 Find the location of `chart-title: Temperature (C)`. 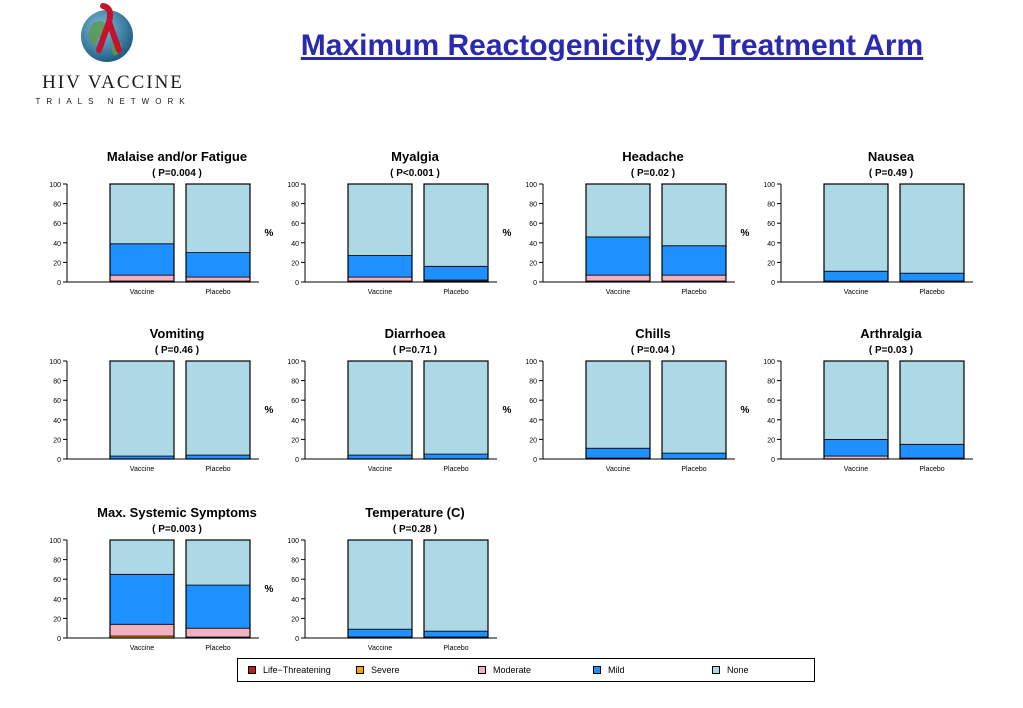

chart-title: Temperature (C) is located at coordinates (414, 512).